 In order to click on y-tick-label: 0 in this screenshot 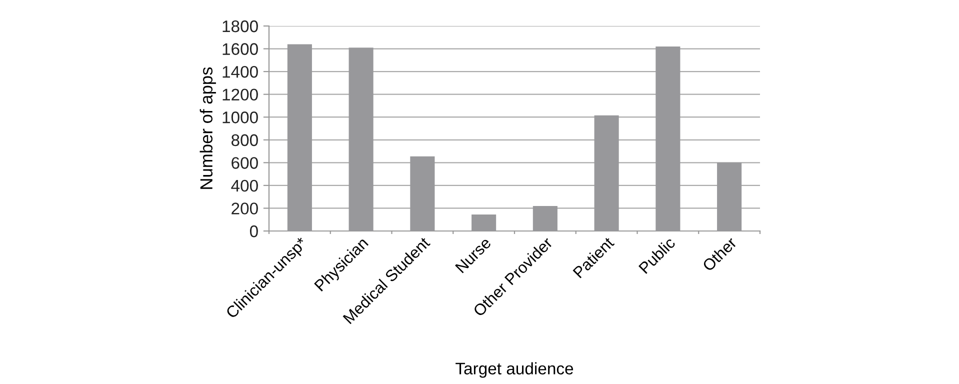, I will do `click(254, 231)`.